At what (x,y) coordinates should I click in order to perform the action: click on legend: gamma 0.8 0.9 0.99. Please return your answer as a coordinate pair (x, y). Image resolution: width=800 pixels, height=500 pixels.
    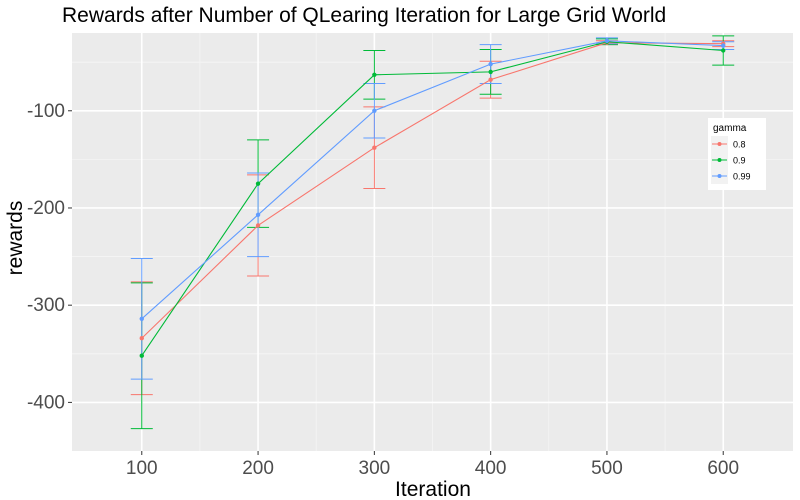
    Looking at the image, I should click on (737, 154).